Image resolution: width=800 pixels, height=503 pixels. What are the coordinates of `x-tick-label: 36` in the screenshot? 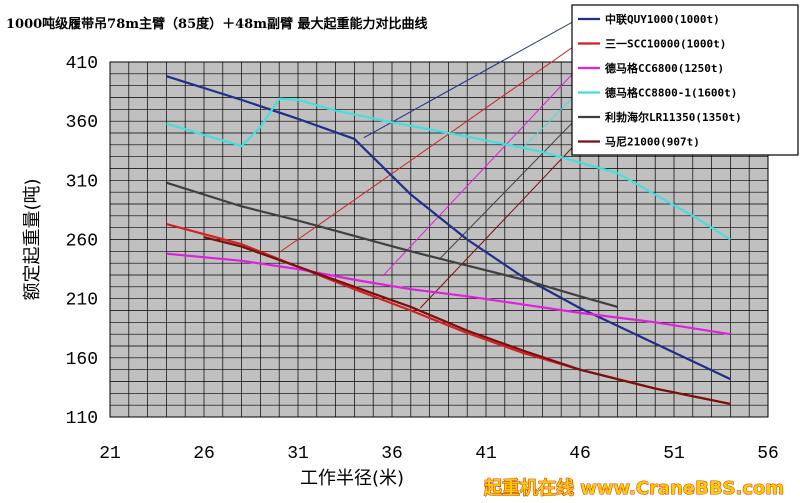 It's located at (392, 454).